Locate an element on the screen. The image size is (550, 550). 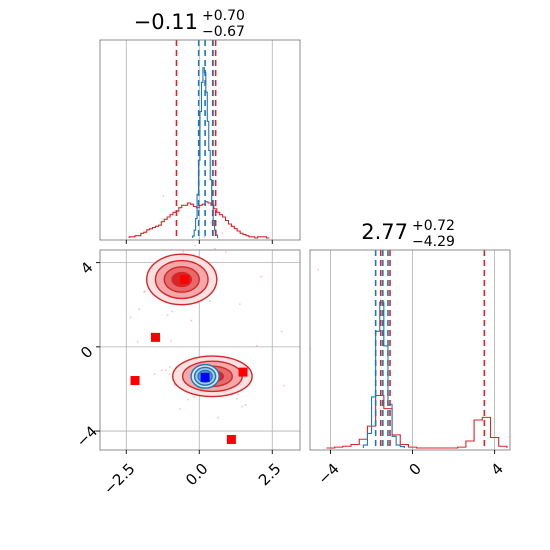
param2-blue-histogram is located at coordinates (383, 374).